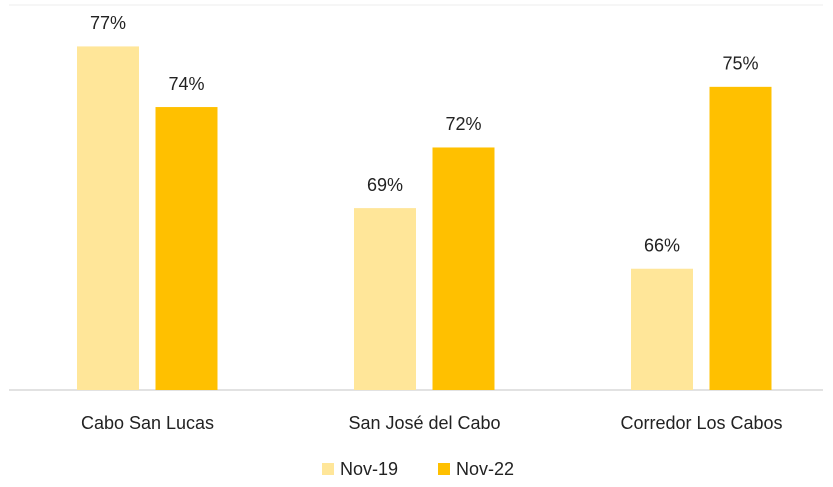 The width and height of the screenshot is (833, 487). I want to click on data-label: 66%, so click(662, 245).